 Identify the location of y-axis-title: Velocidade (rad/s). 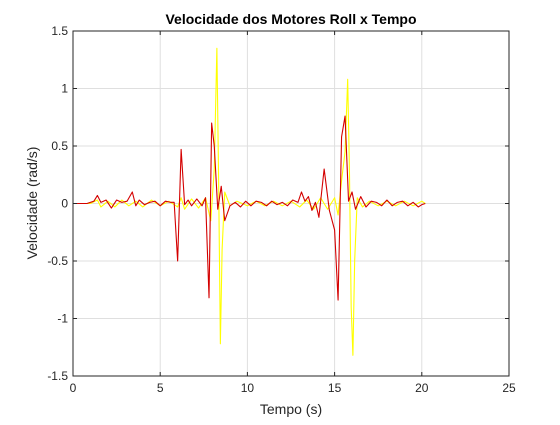
(32, 203).